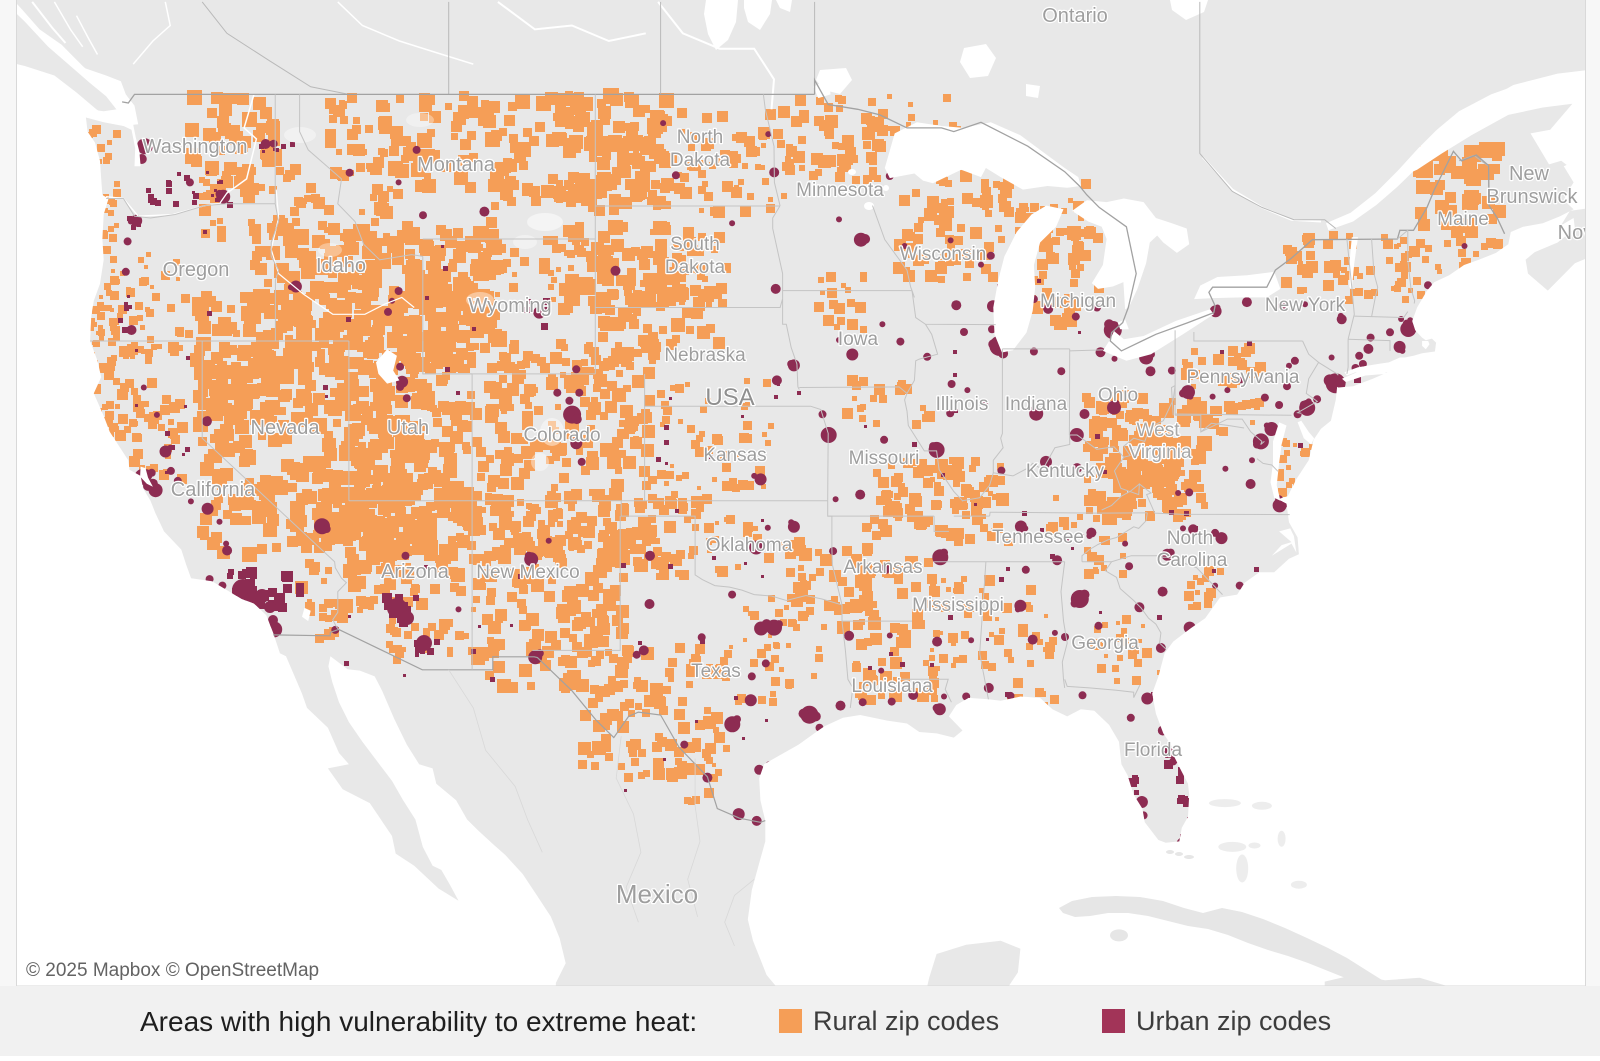  Describe the element at coordinates (705, 355) in the screenshot. I see `svg-text: Nebraska` at that location.